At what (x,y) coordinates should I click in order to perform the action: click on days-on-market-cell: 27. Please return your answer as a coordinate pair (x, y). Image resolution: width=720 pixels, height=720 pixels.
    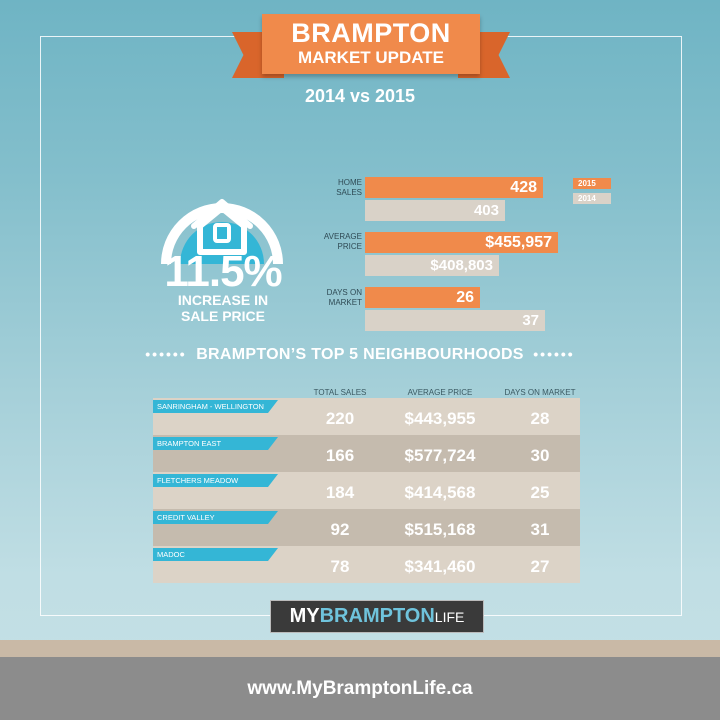
    Looking at the image, I should click on (540, 566).